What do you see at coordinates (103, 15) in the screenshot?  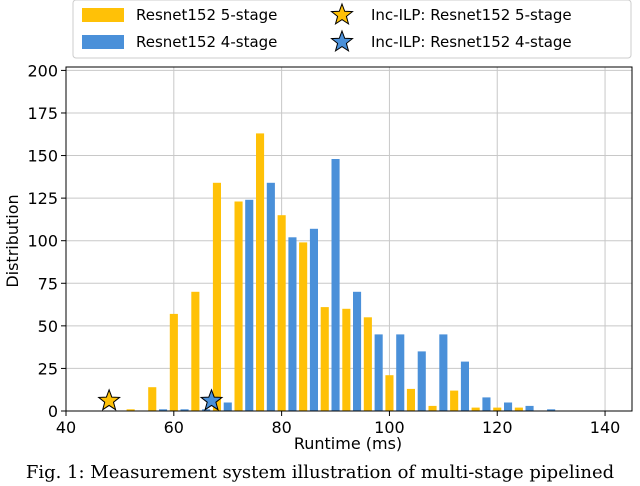 I see `legend-swatch-five-stage` at bounding box center [103, 15].